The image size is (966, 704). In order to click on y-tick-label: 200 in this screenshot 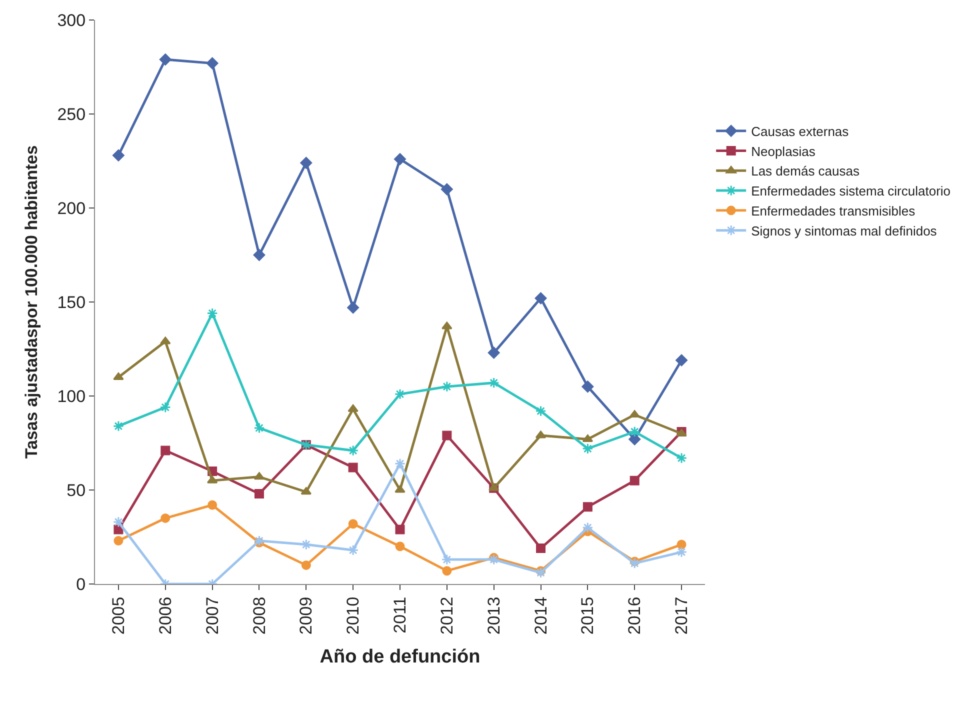, I will do `click(71, 208)`.